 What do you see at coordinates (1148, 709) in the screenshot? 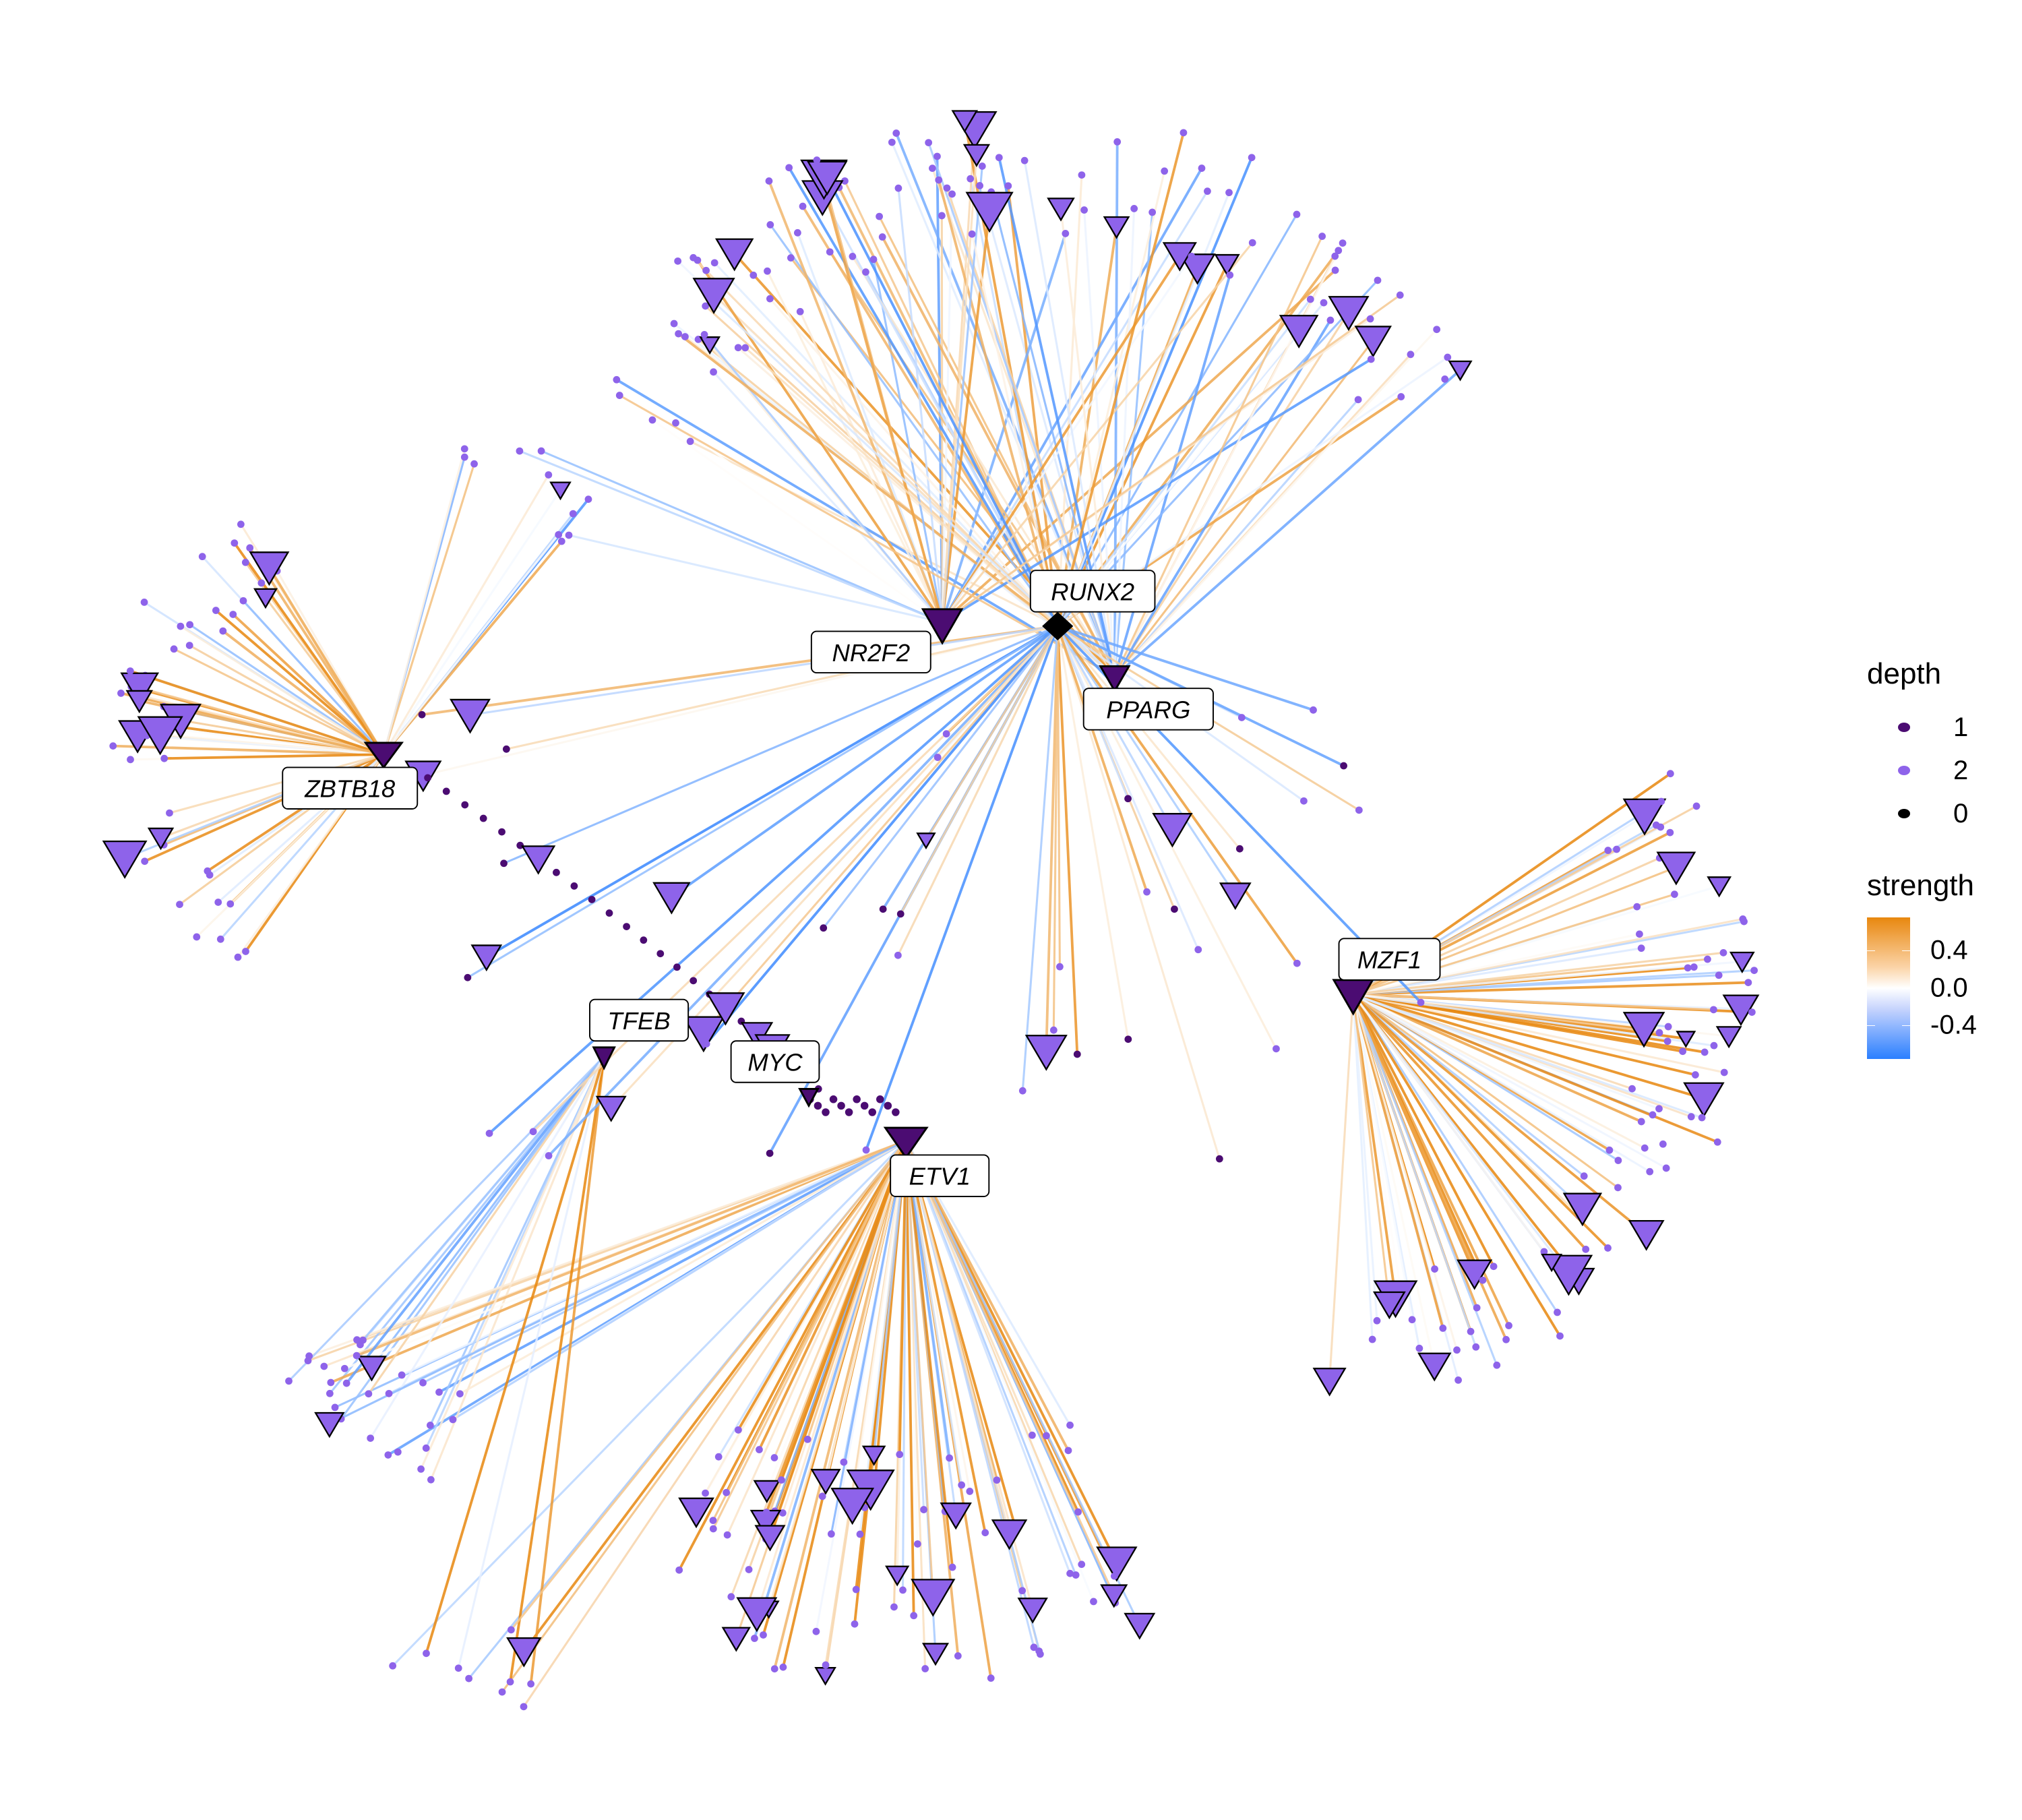
I see `svg-text: PPARG` at bounding box center [1148, 709].